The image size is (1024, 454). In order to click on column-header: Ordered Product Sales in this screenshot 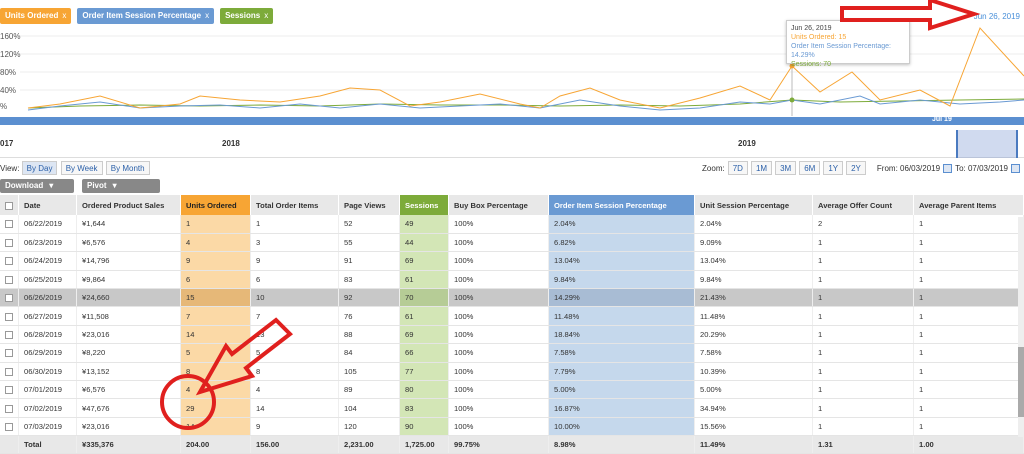, I will do `click(128, 205)`.